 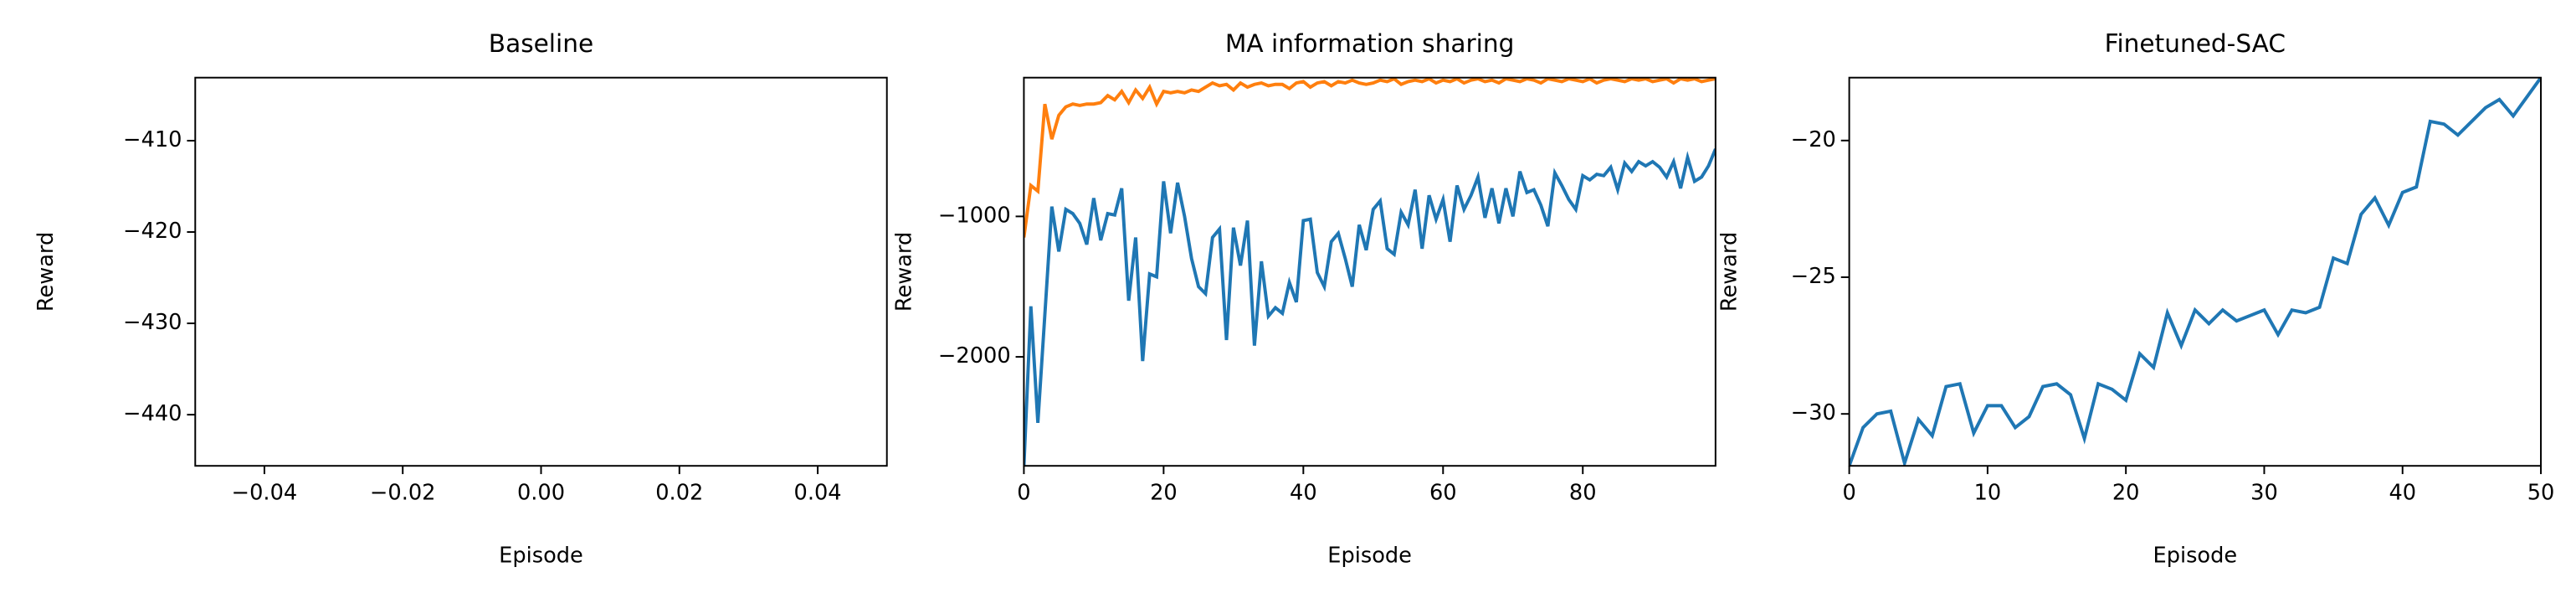 I want to click on x-tick-label: 30, so click(x=2264, y=494).